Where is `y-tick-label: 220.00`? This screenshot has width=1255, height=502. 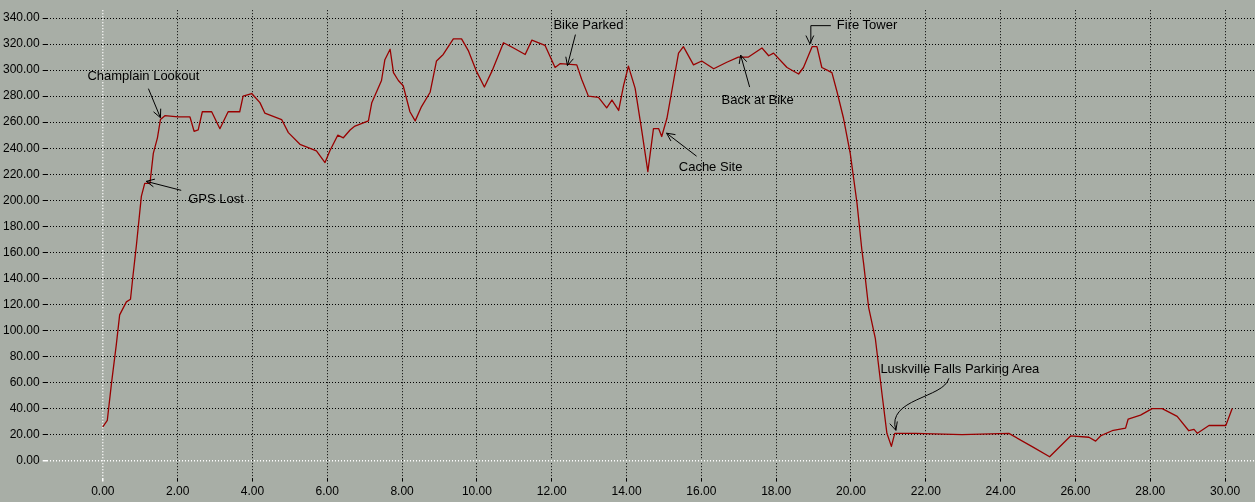
y-tick-label: 220.00 is located at coordinates (22, 173).